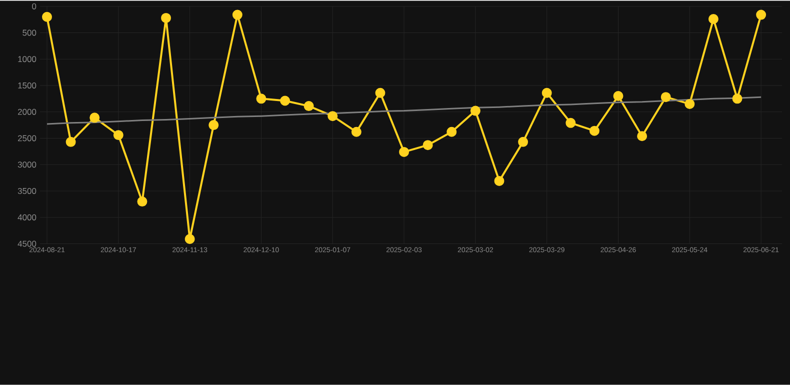 The image size is (790, 385). I want to click on y-tick-label: 500, so click(29, 33).